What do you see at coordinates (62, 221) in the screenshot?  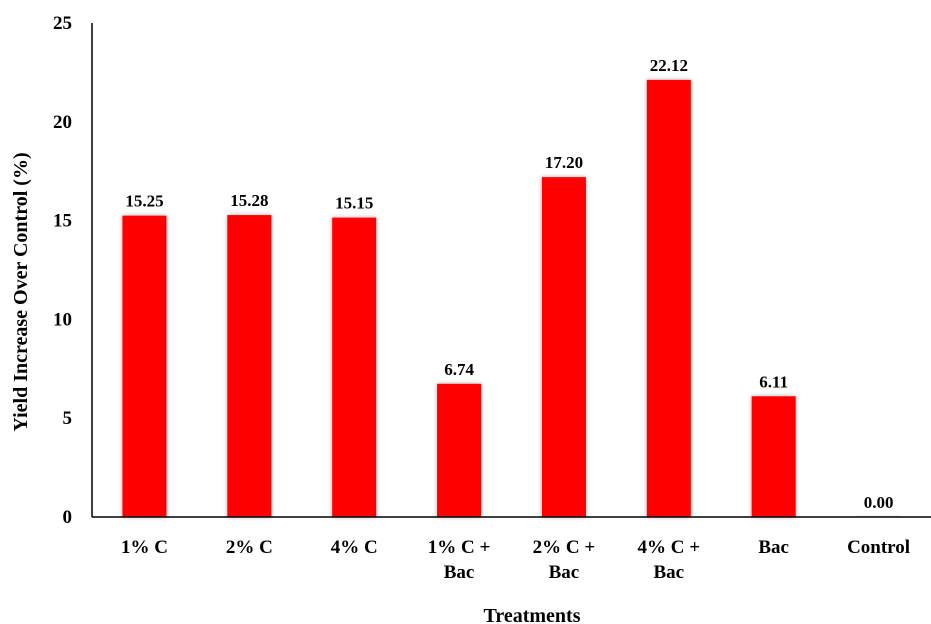 I see `y-tick-label: 15` at bounding box center [62, 221].